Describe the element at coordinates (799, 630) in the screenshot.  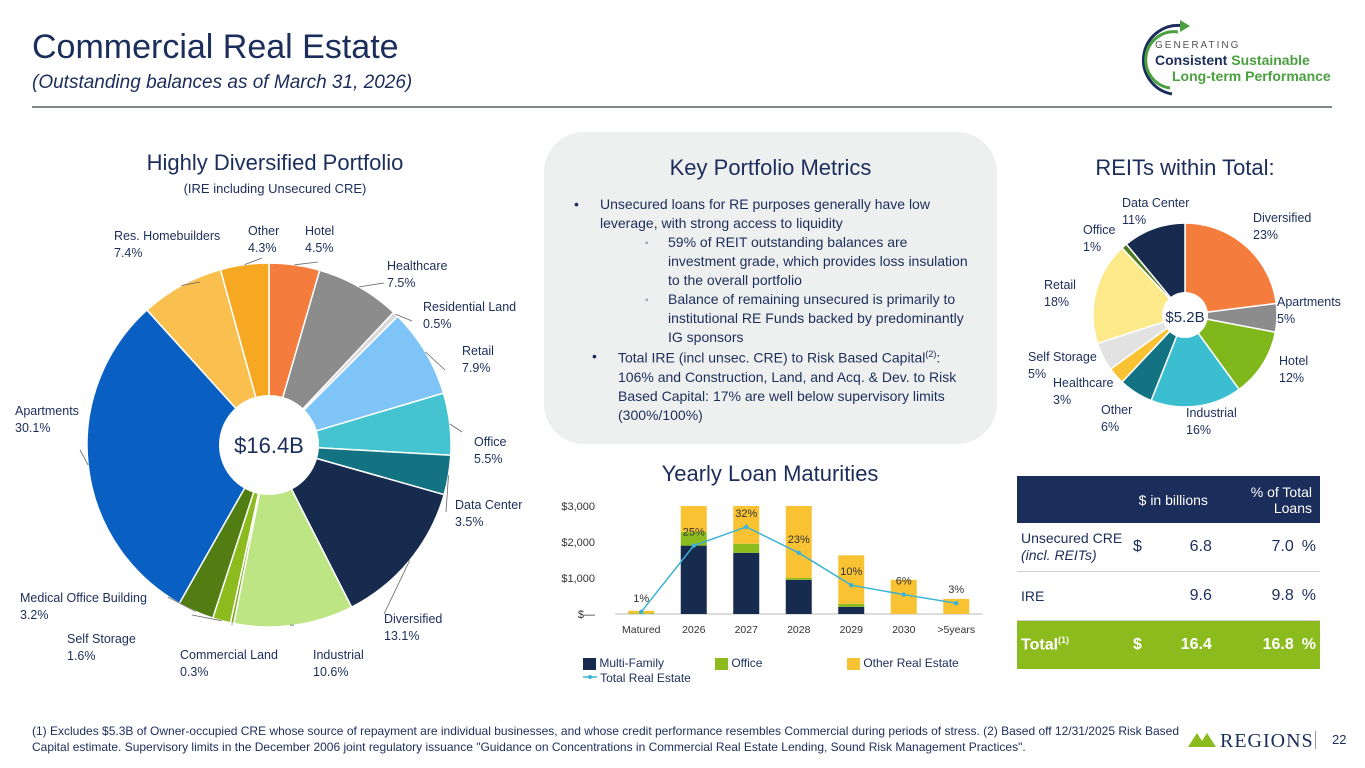
I see `x-tick-label: 2028` at that location.